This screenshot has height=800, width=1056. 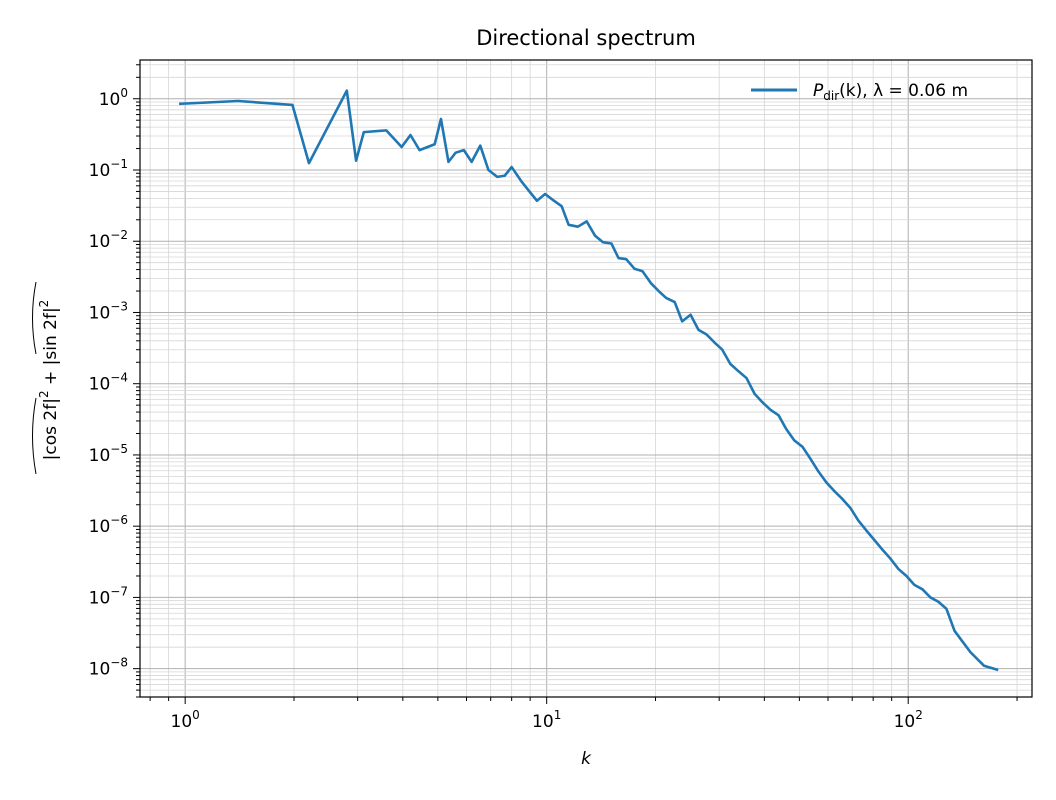 I want to click on x-tick-label: 10², so click(x=908, y=720).